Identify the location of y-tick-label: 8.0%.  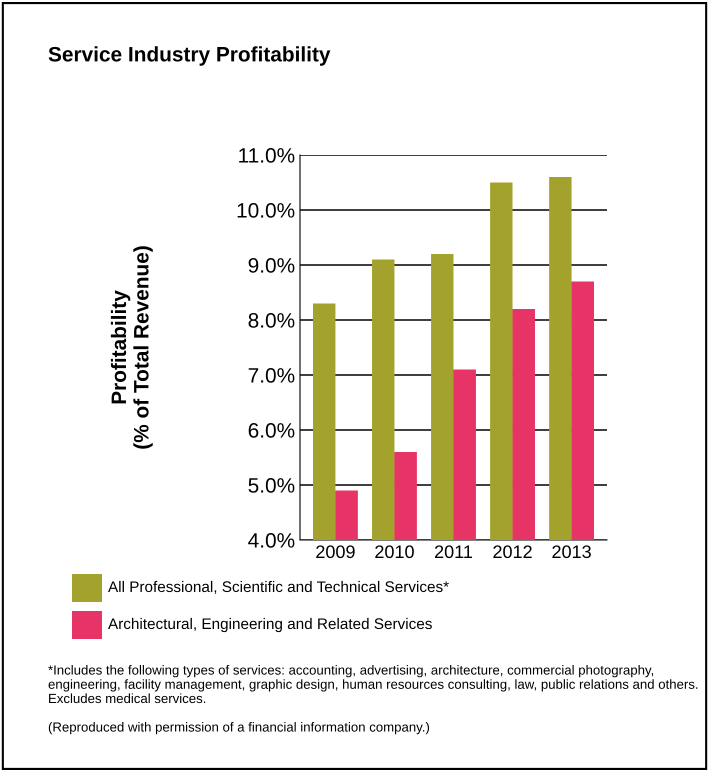
(271, 320).